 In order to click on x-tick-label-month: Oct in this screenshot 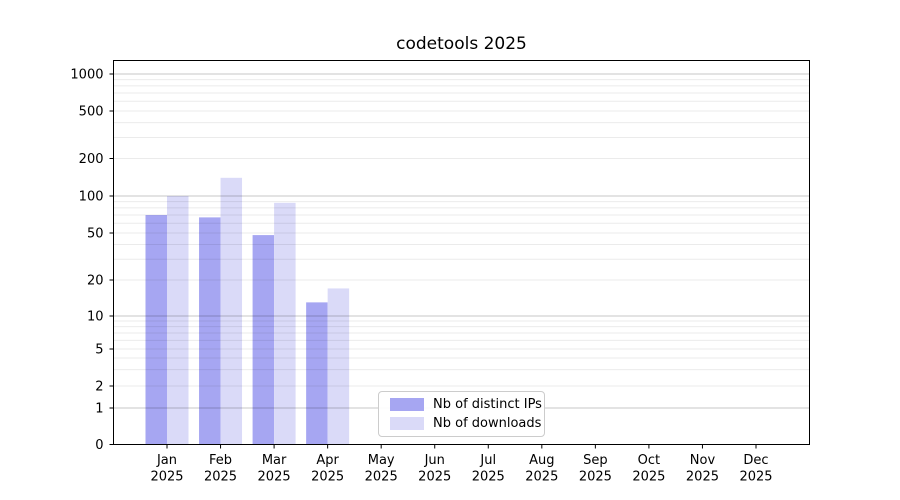, I will do `click(649, 460)`.